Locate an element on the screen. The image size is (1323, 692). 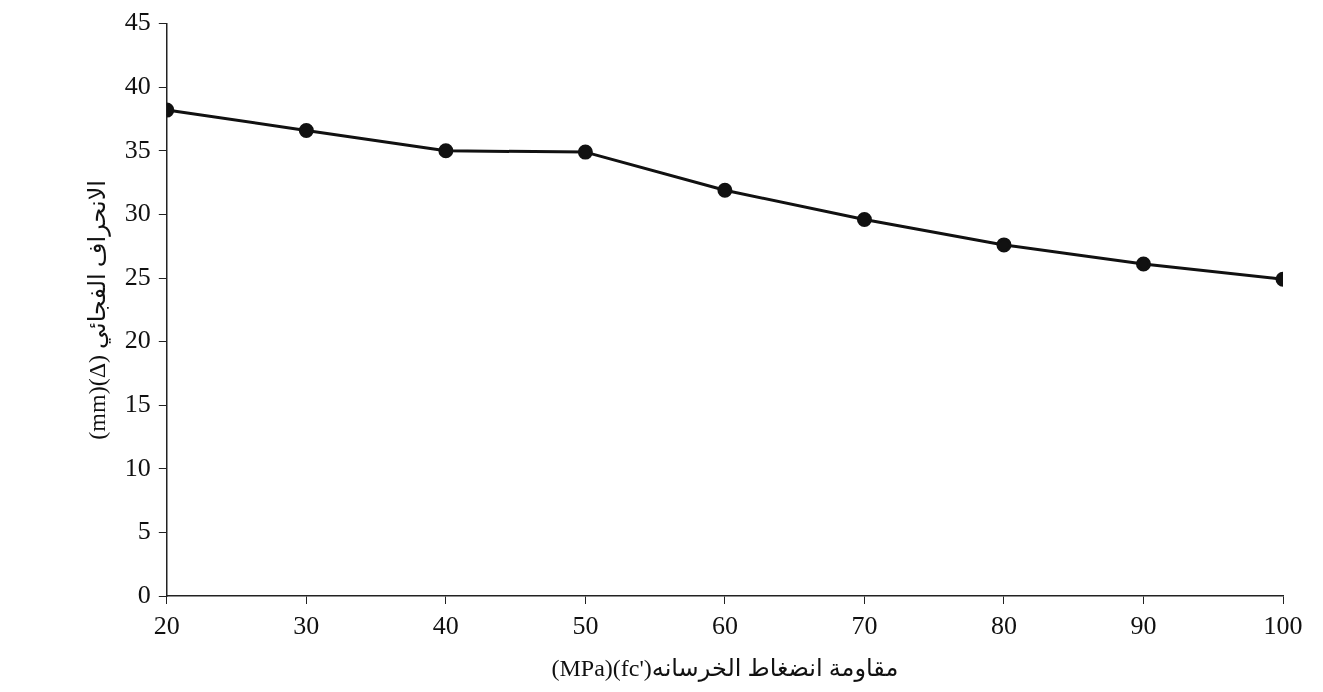
x-tick-label: 90 is located at coordinates (1143, 626).